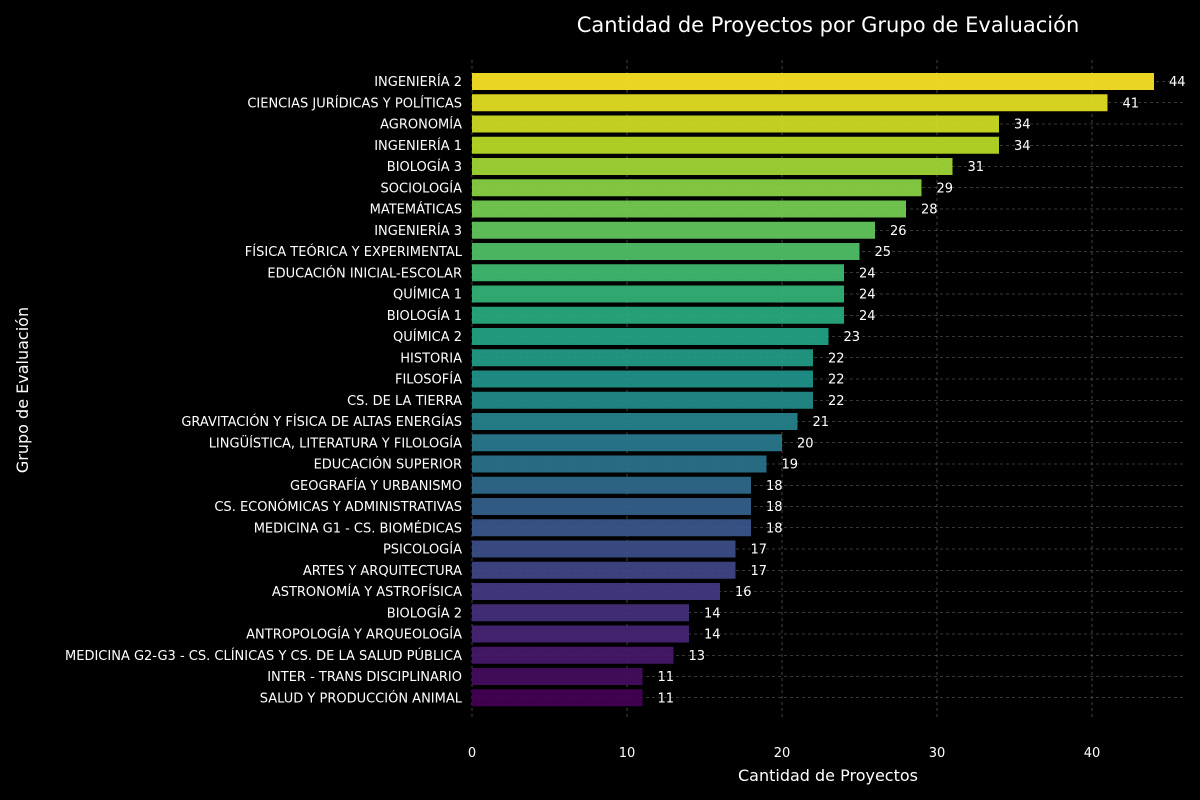  Describe the element at coordinates (22, 390) in the screenshot. I see `y-axis-label: Grupo de Evaluación` at that location.